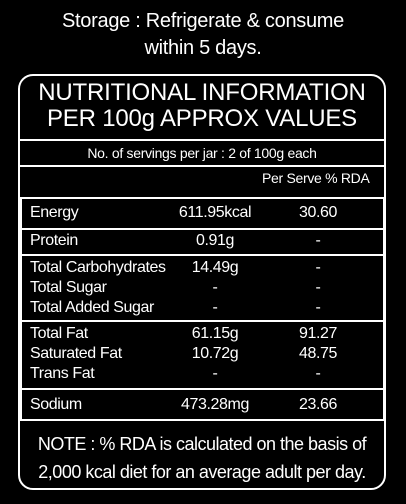 The image size is (406, 504). I want to click on table-left-border, so click(21, 308).